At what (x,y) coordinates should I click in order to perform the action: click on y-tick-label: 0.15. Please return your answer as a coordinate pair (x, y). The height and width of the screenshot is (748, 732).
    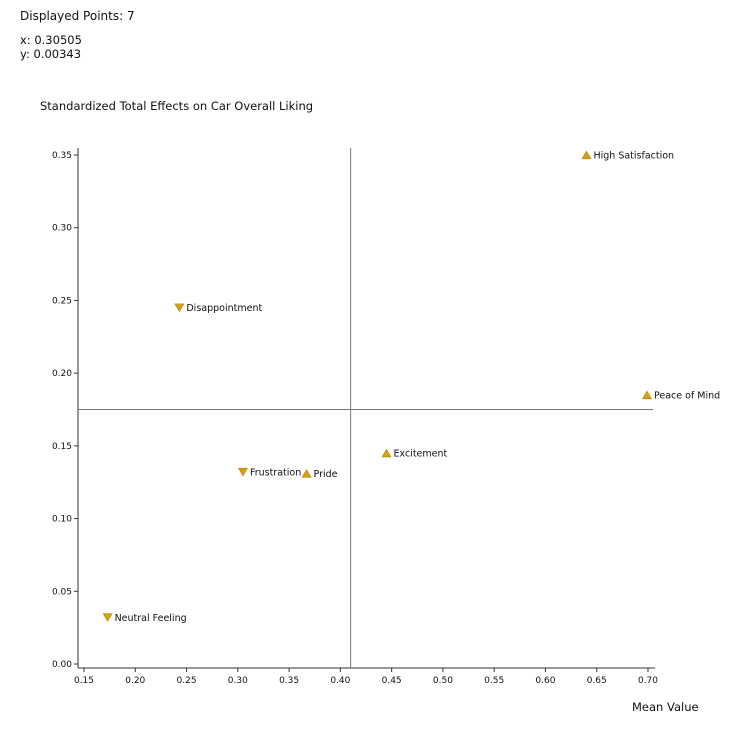
    Looking at the image, I should click on (62, 447).